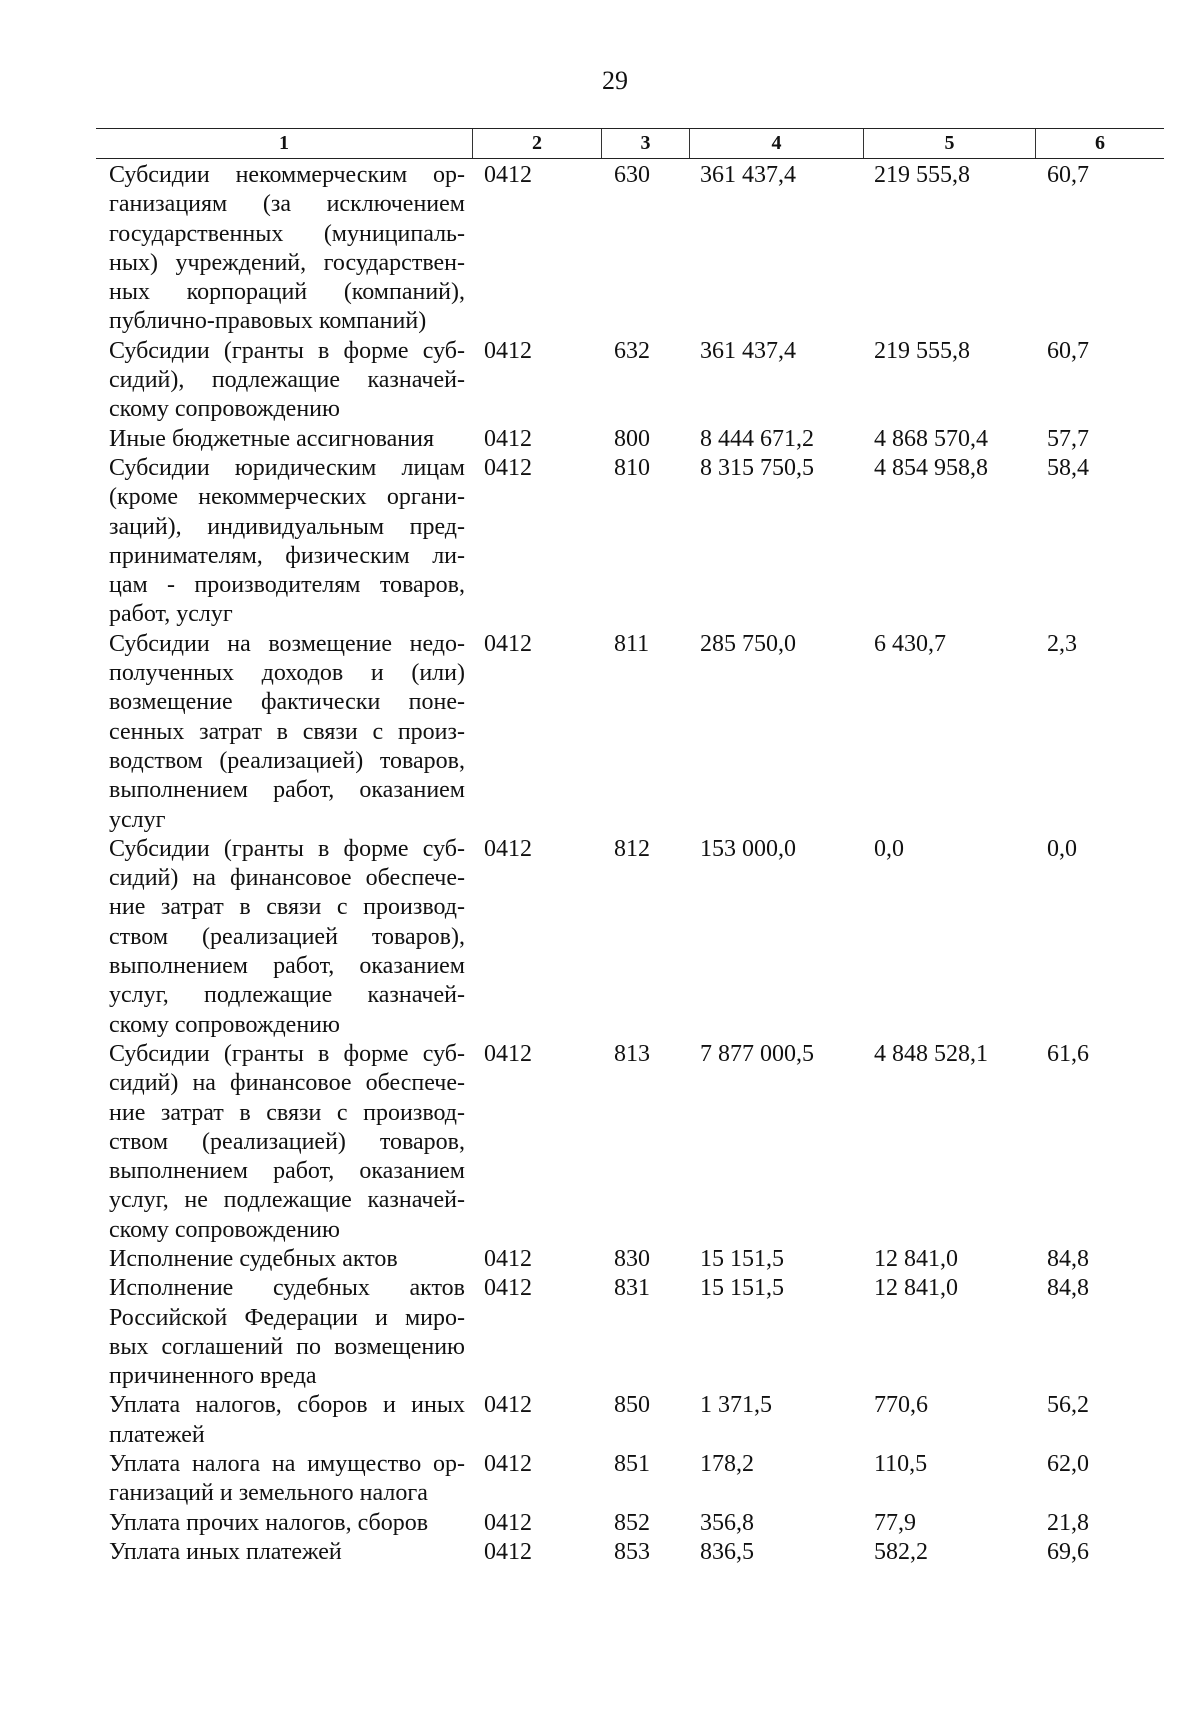 This screenshot has height=1713, width=1200. What do you see at coordinates (287, 1141) in the screenshot?
I see `description-line: ством (реализацией) товаров,` at bounding box center [287, 1141].